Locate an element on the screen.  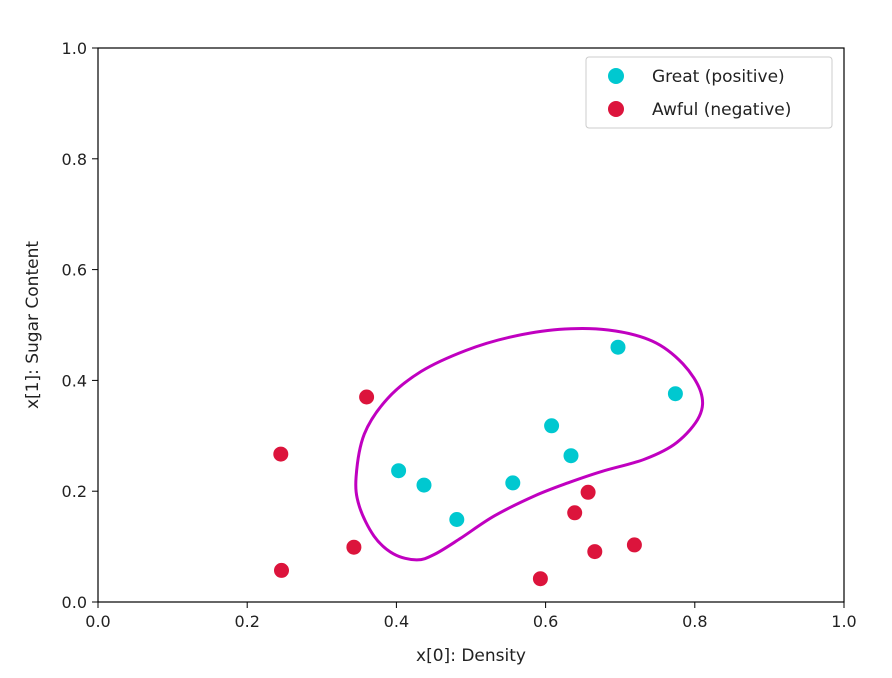
x-axis-label: x[0]: Density is located at coordinates (471, 656).